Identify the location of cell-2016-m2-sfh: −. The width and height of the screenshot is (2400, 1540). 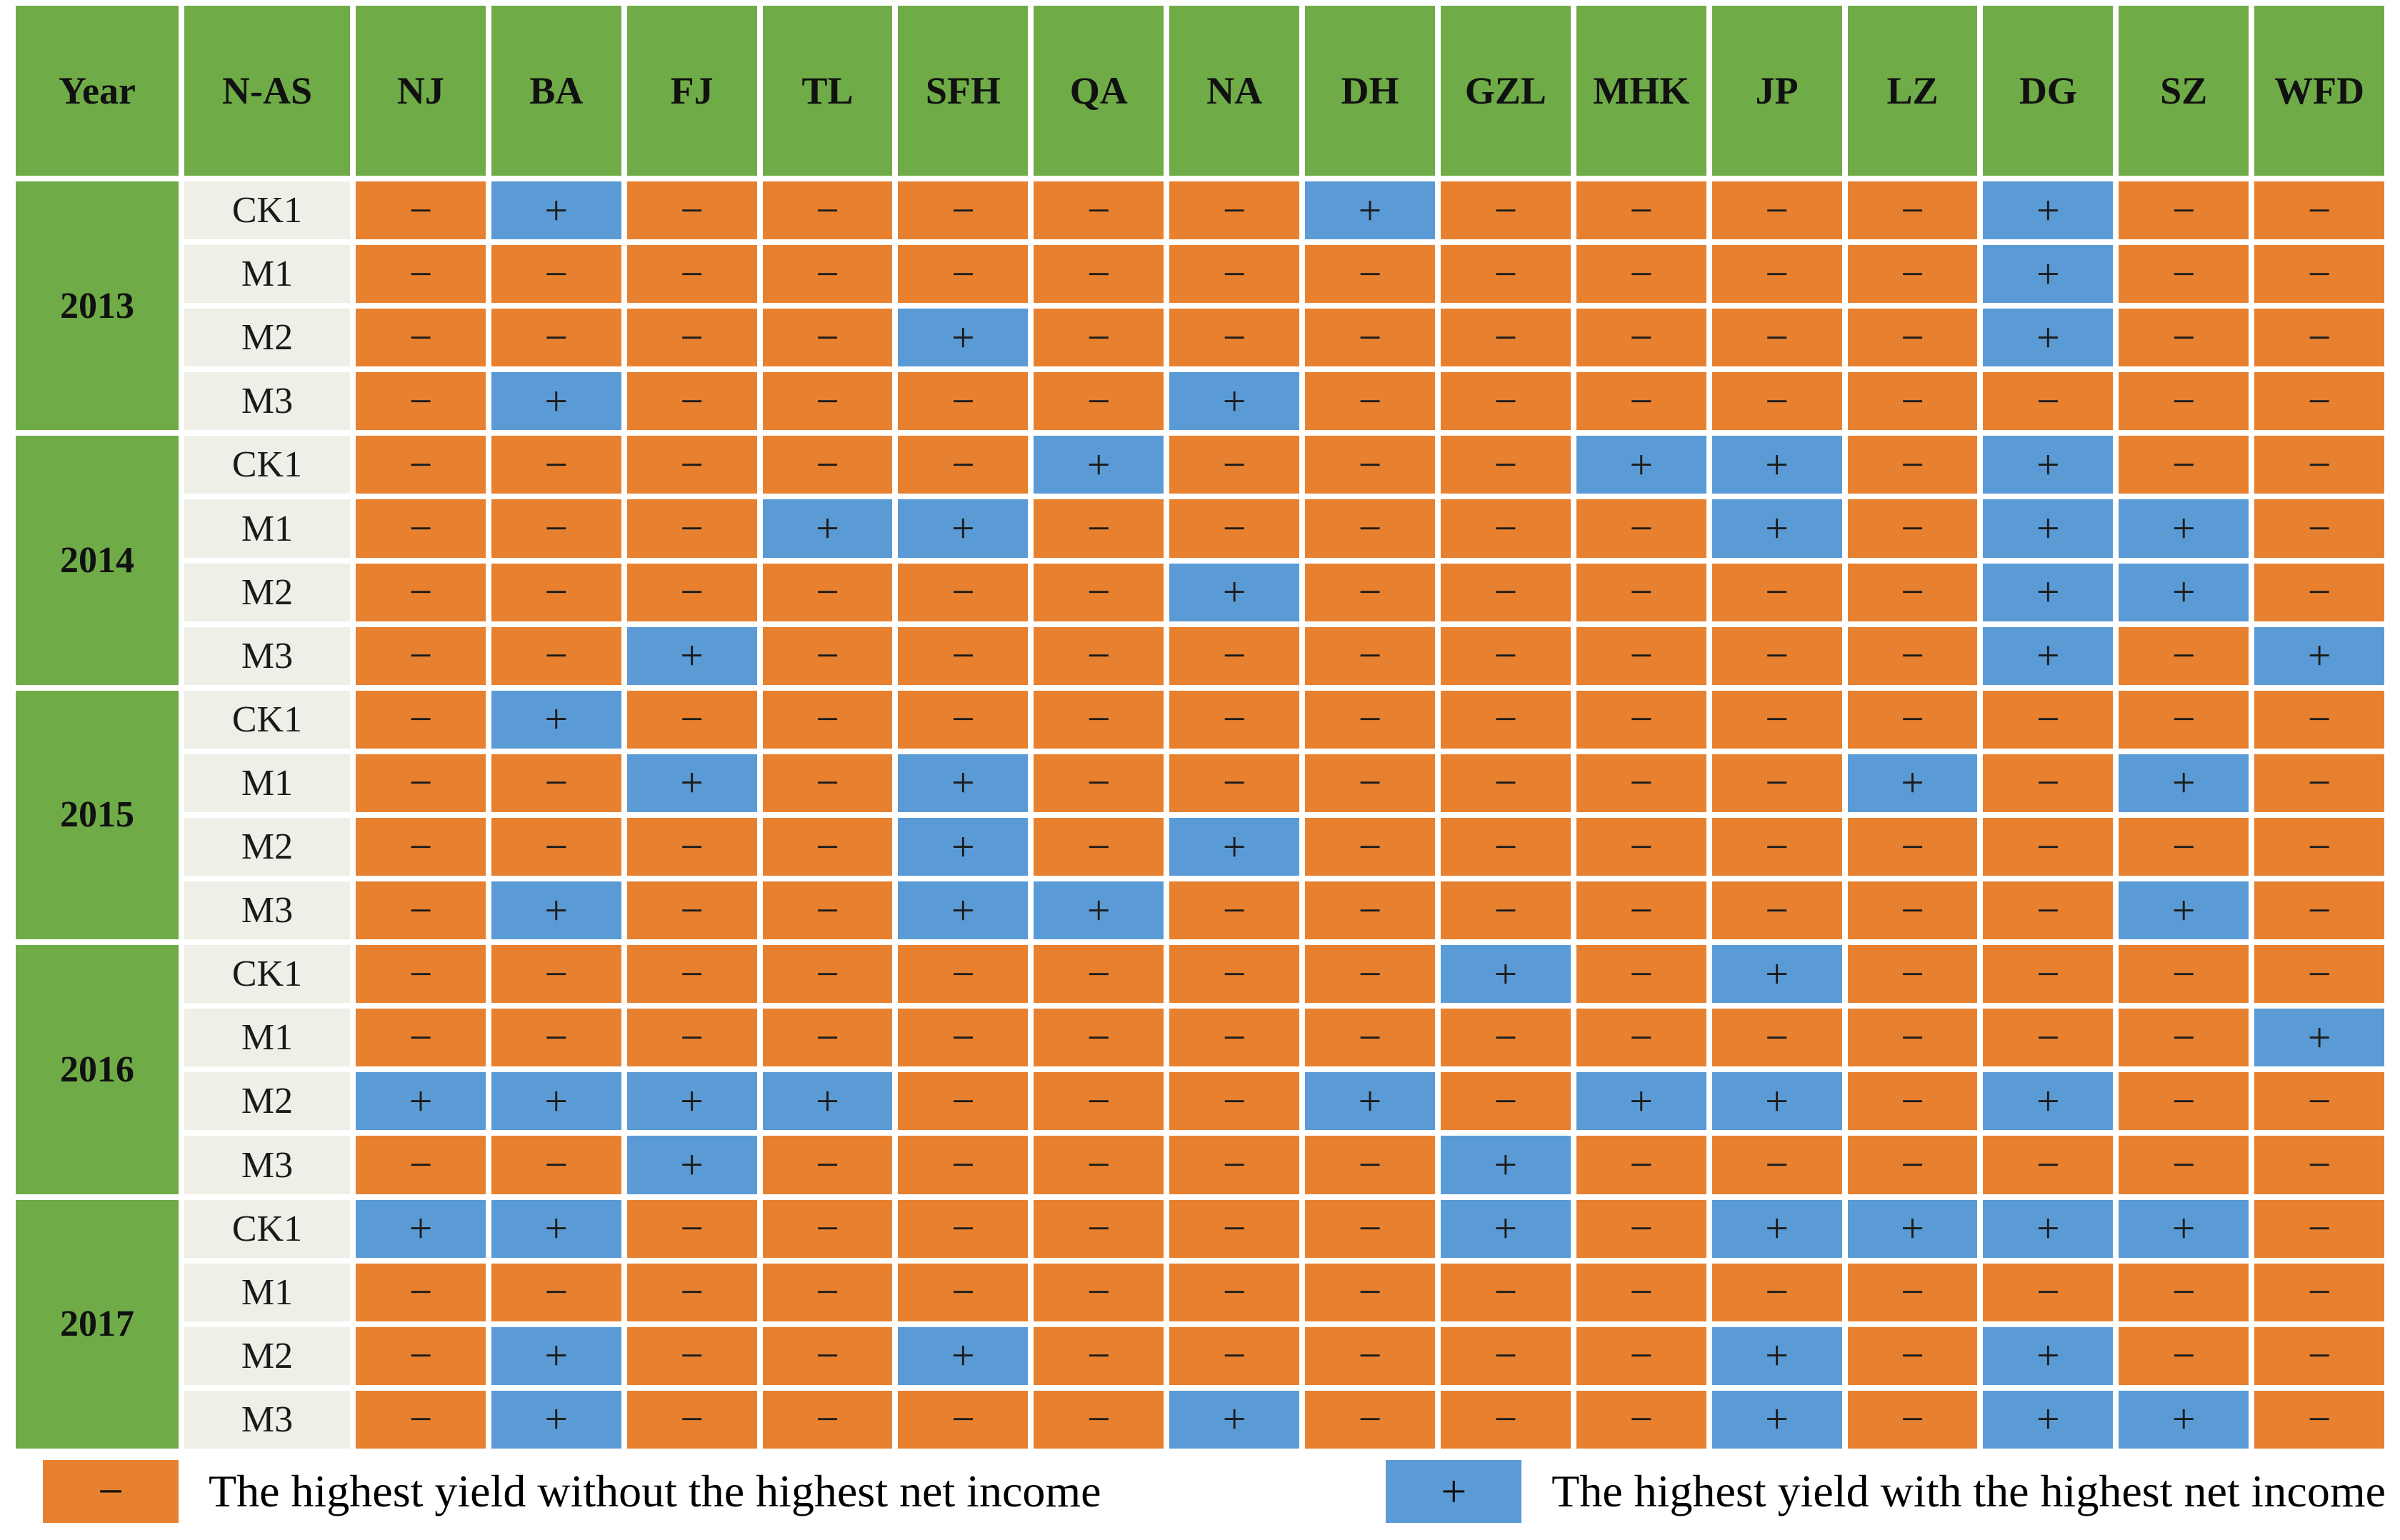
(963, 1101).